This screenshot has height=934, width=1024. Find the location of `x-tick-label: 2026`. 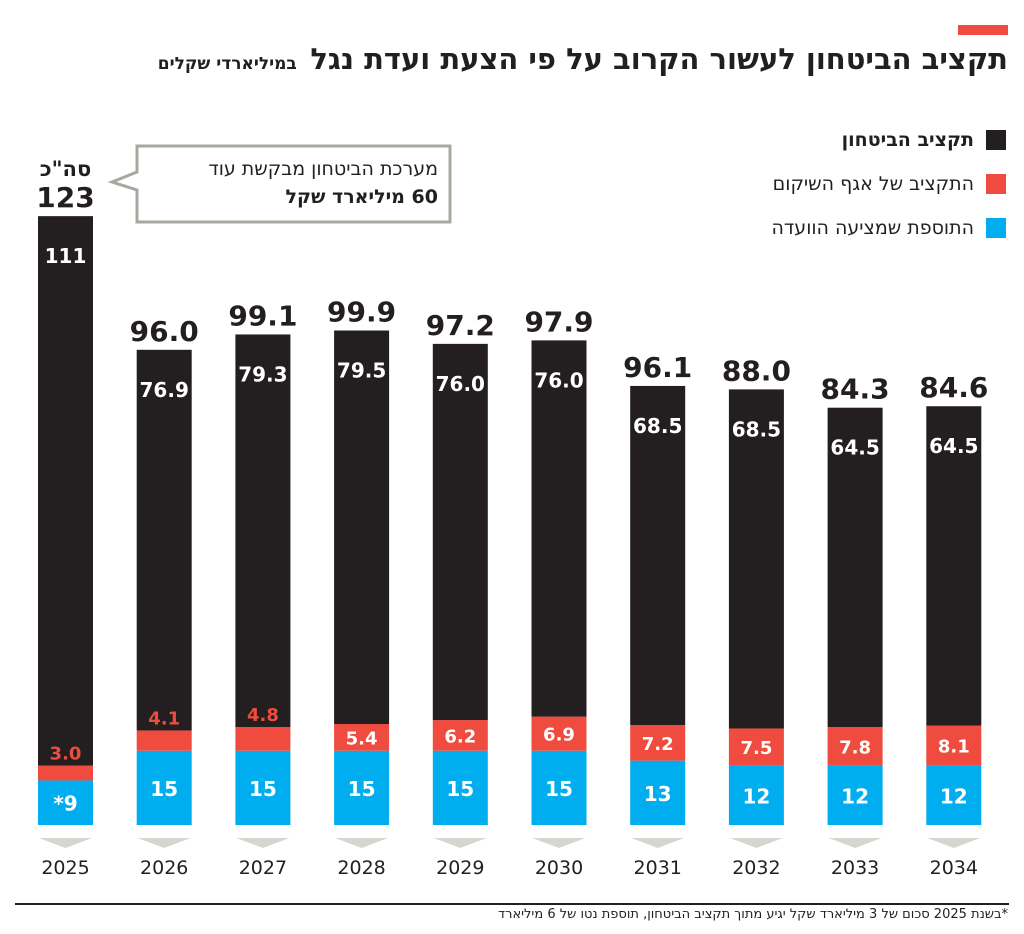

x-tick-label: 2026 is located at coordinates (164, 868).